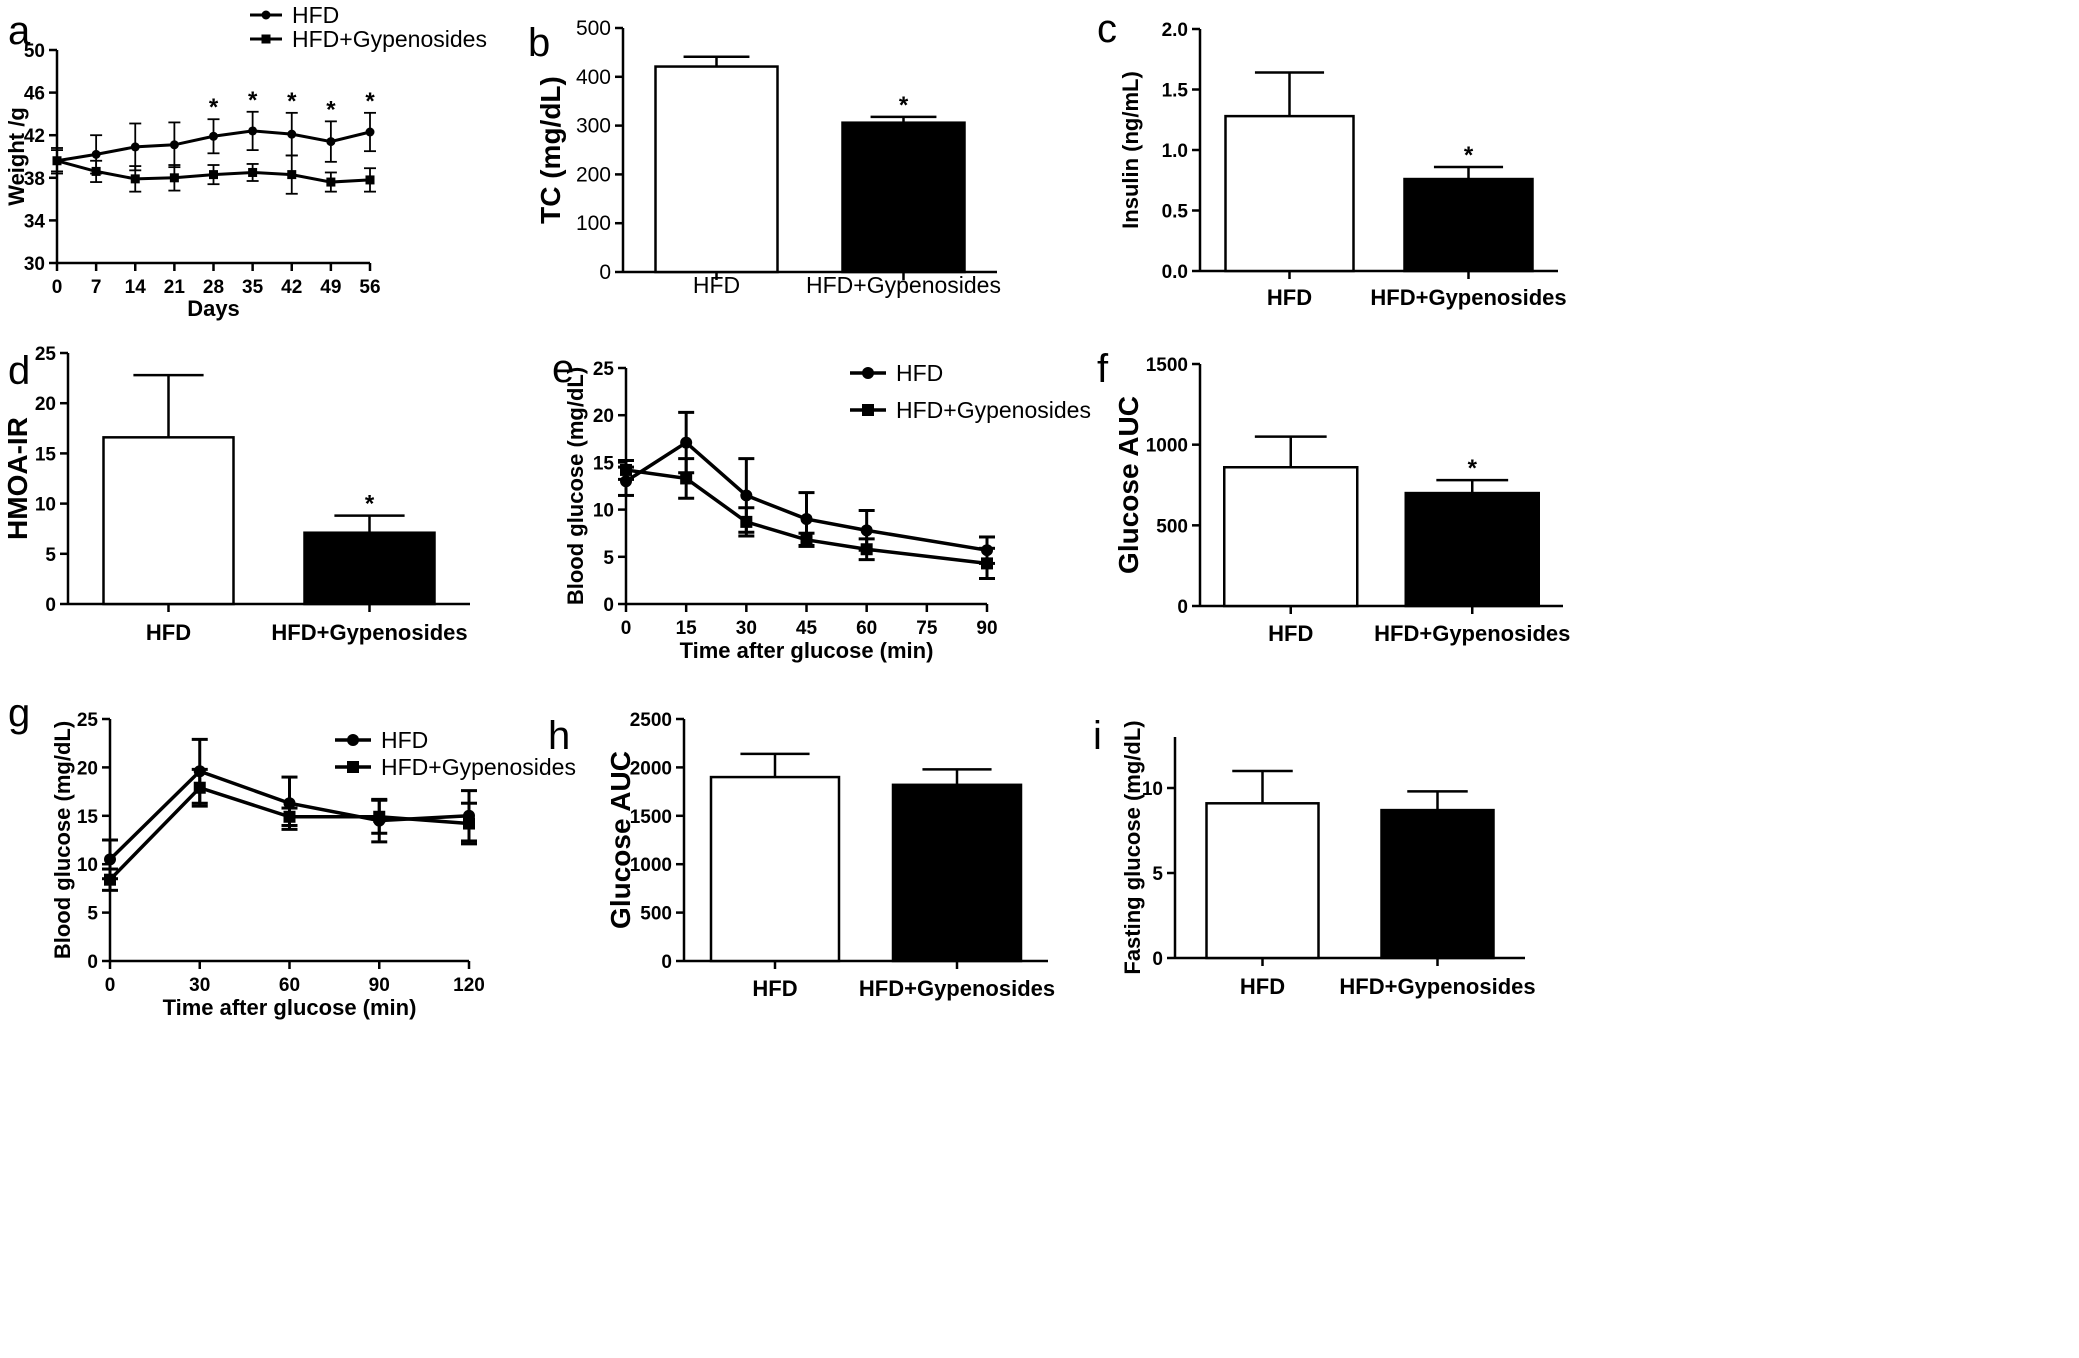  Describe the element at coordinates (289, 803) in the screenshot. I see `panel-g-hfd-point` at that location.